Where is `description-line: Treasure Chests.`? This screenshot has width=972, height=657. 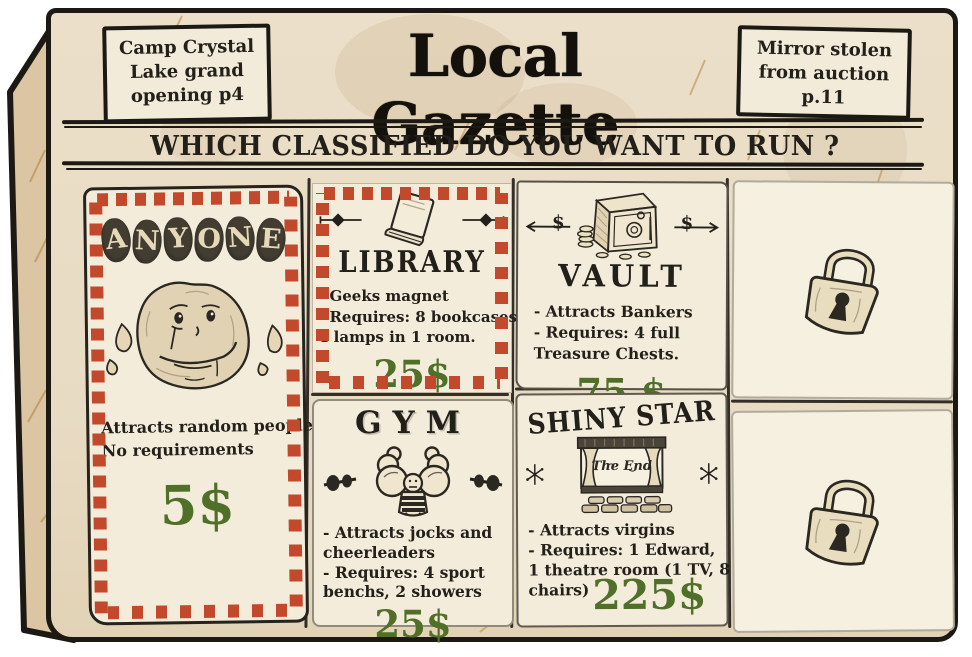 description-line: Treasure Chests. is located at coordinates (606, 353).